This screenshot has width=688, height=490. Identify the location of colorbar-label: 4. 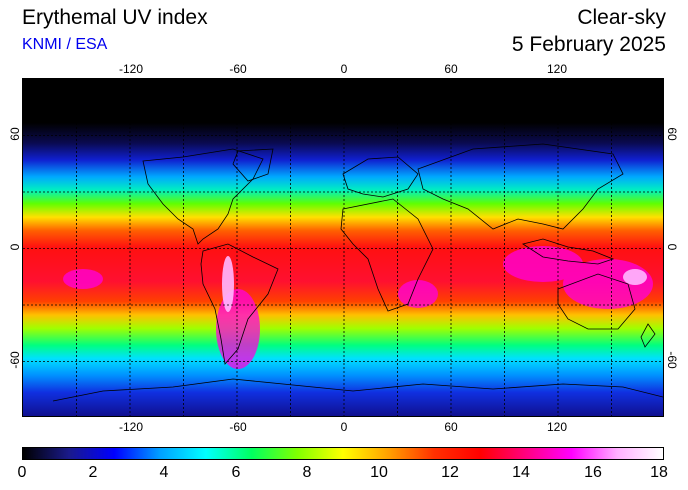
(164, 472).